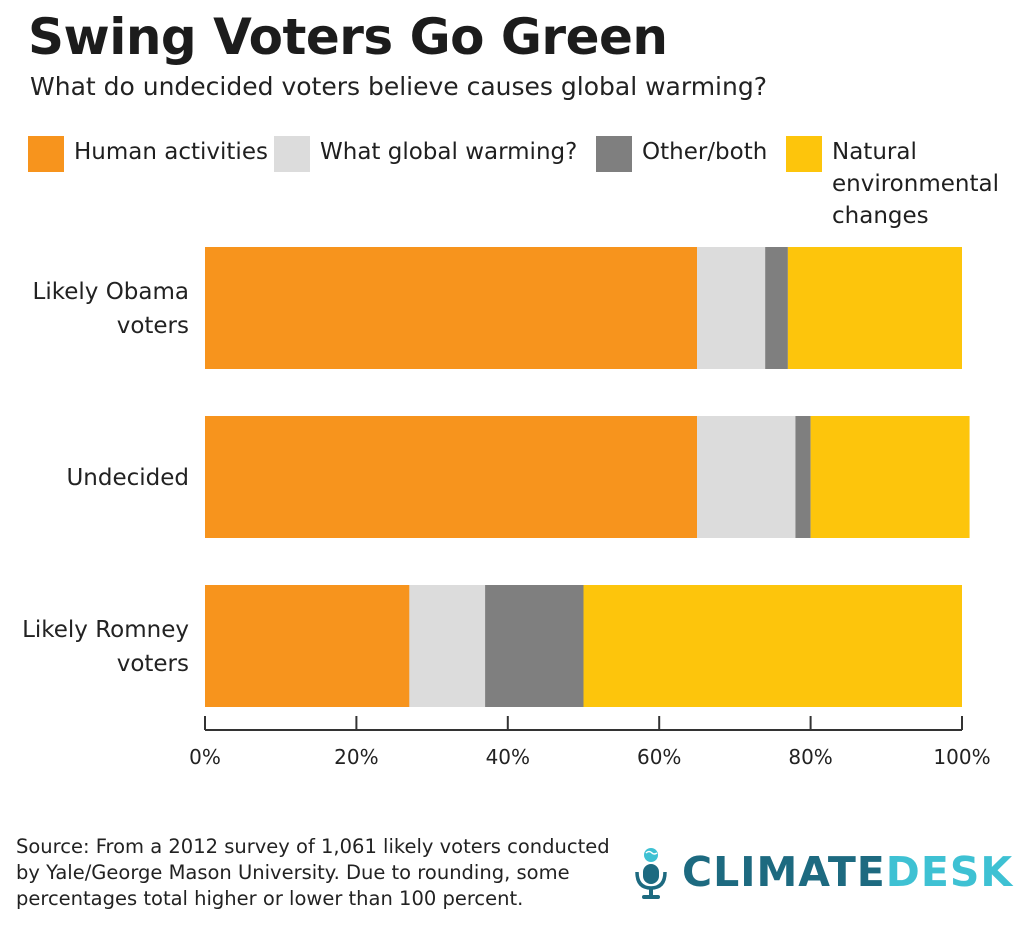 This screenshot has width=1024, height=944. I want to click on x-tick-label: 0%, so click(205, 757).